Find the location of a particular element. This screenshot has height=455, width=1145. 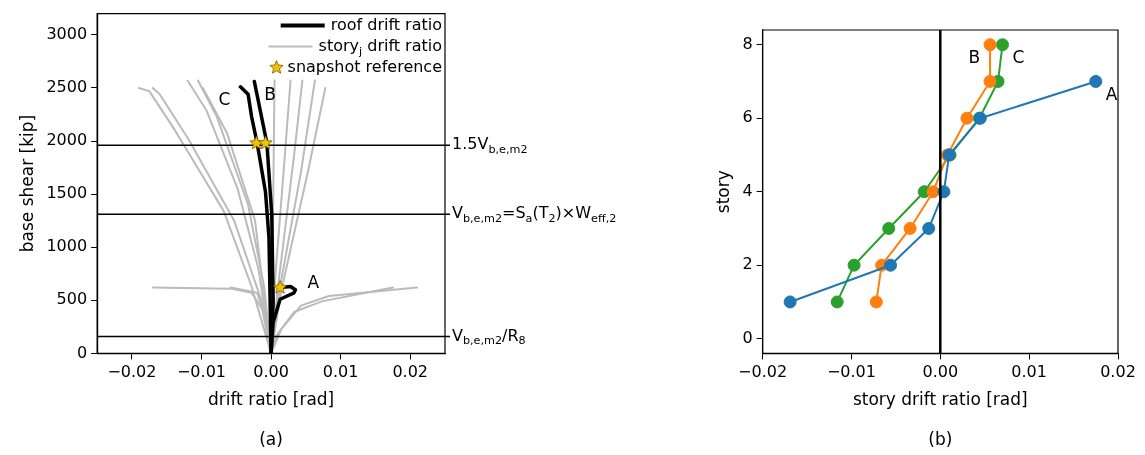

y-tick-label: 2 is located at coordinates (747, 264).